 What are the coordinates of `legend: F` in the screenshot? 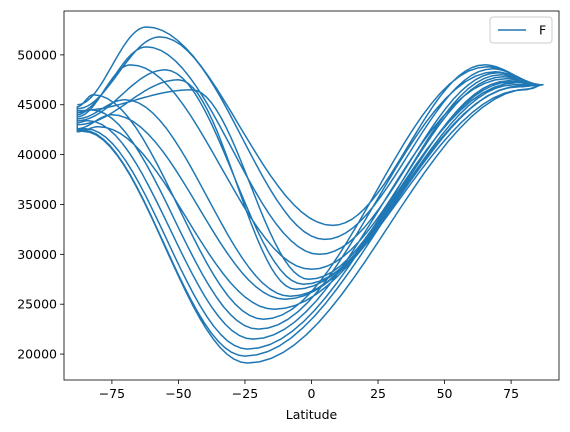 It's located at (521, 30).